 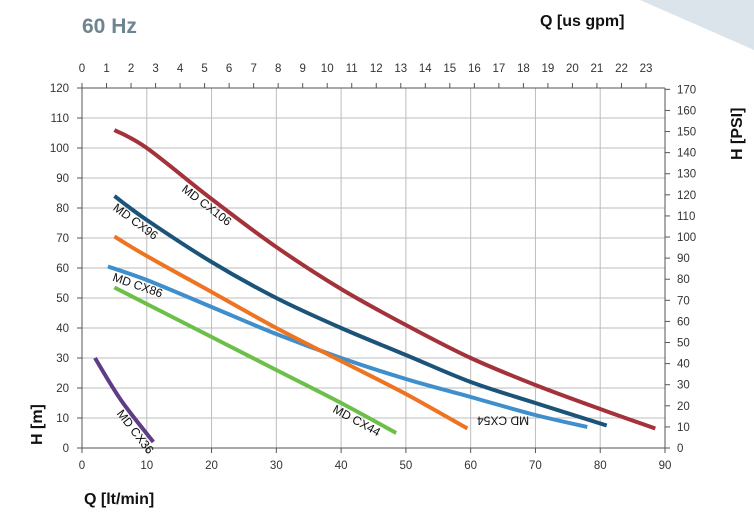 What do you see at coordinates (62, 269) in the screenshot?
I see `y-left-tick-label: 60` at bounding box center [62, 269].